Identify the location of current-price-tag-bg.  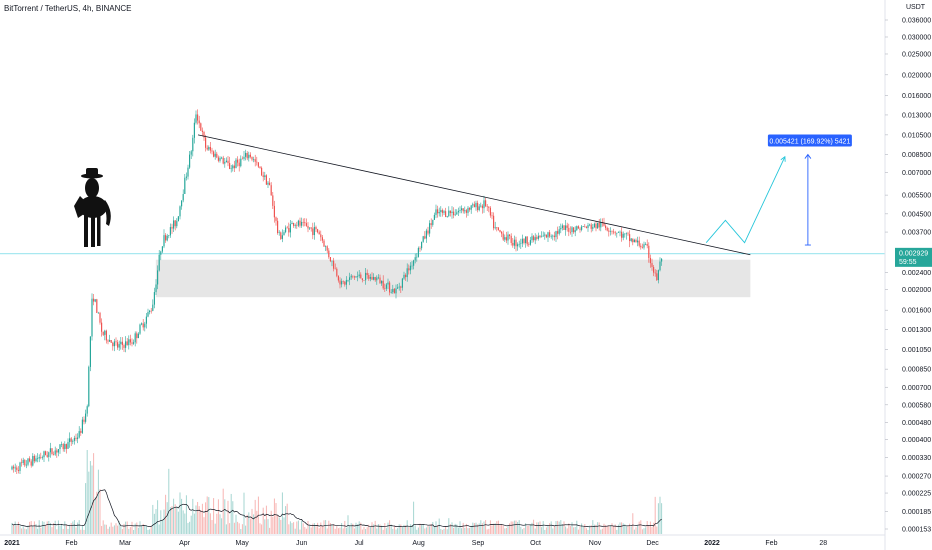
(913, 257).